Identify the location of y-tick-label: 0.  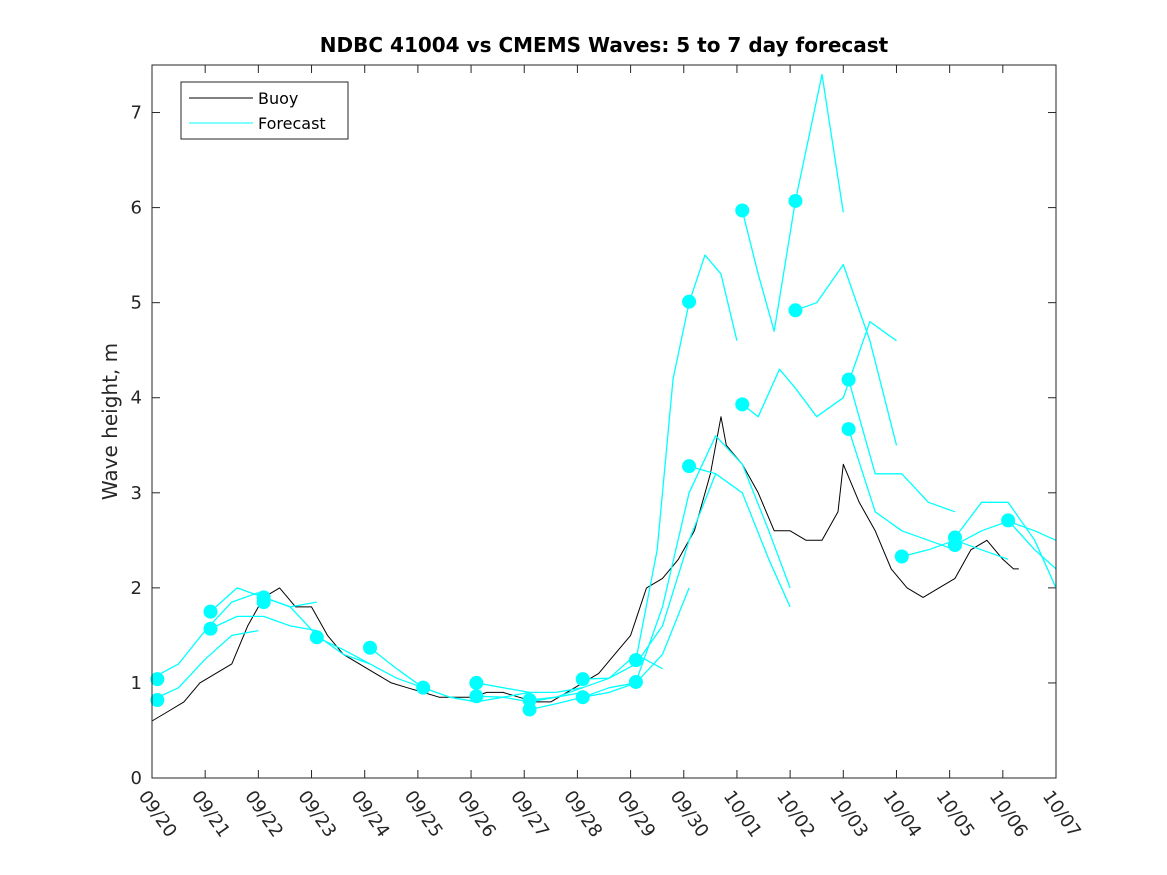
(136, 778).